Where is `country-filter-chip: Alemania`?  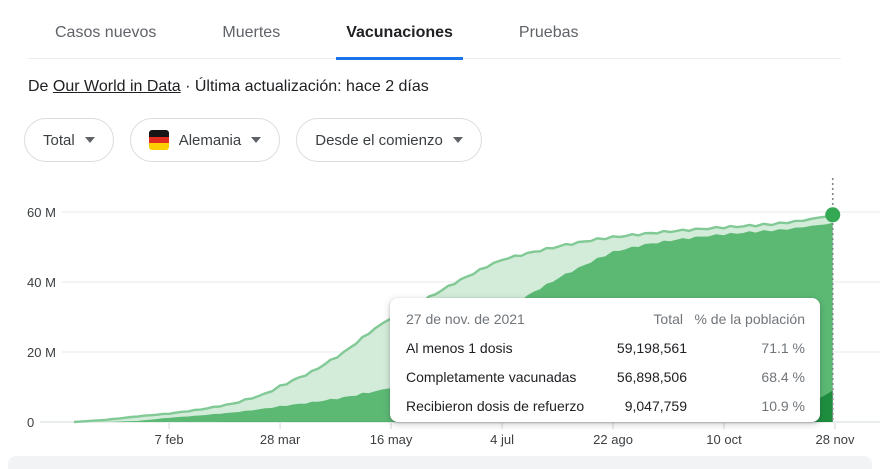 country-filter-chip: Alemania is located at coordinates (205, 140).